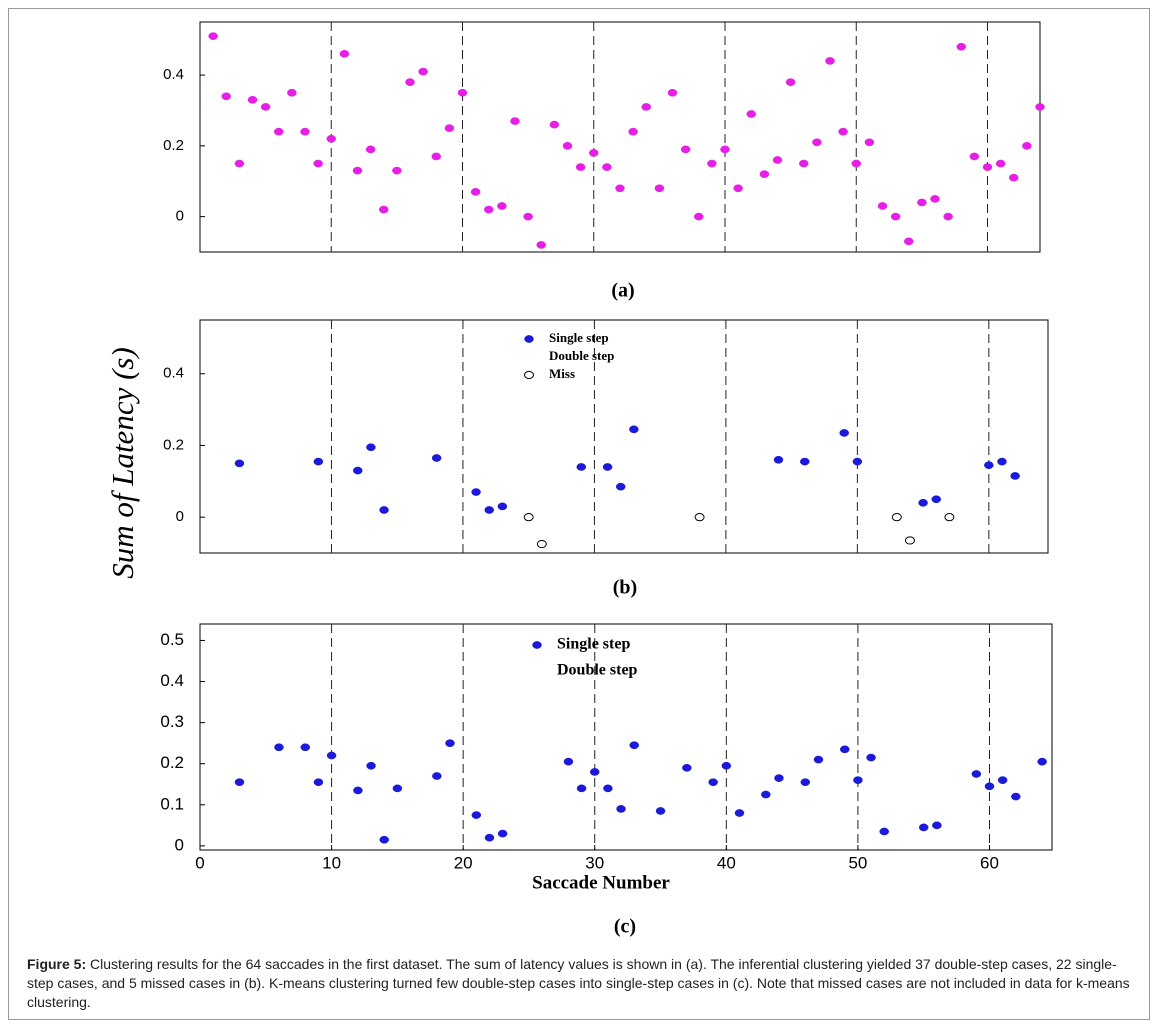 Image resolution: width=1159 pixels, height=1028 pixels. What do you see at coordinates (601, 882) in the screenshot?
I see `x-axis-label: Saccade Number` at bounding box center [601, 882].